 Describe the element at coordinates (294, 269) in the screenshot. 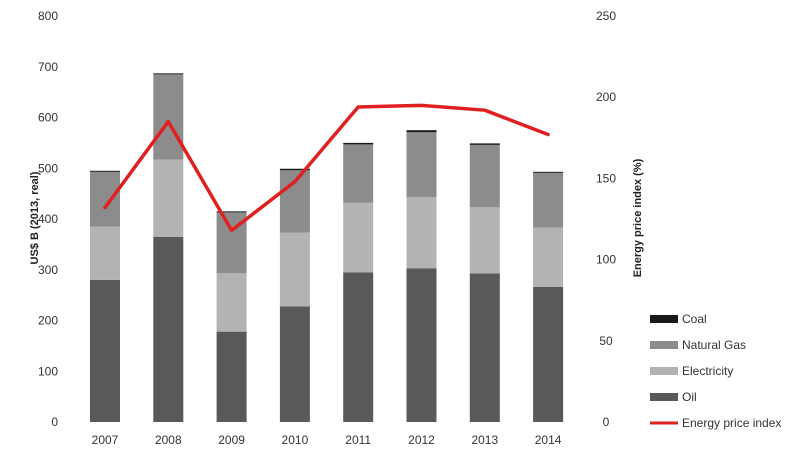

I see `bar-electricity-2010` at that location.